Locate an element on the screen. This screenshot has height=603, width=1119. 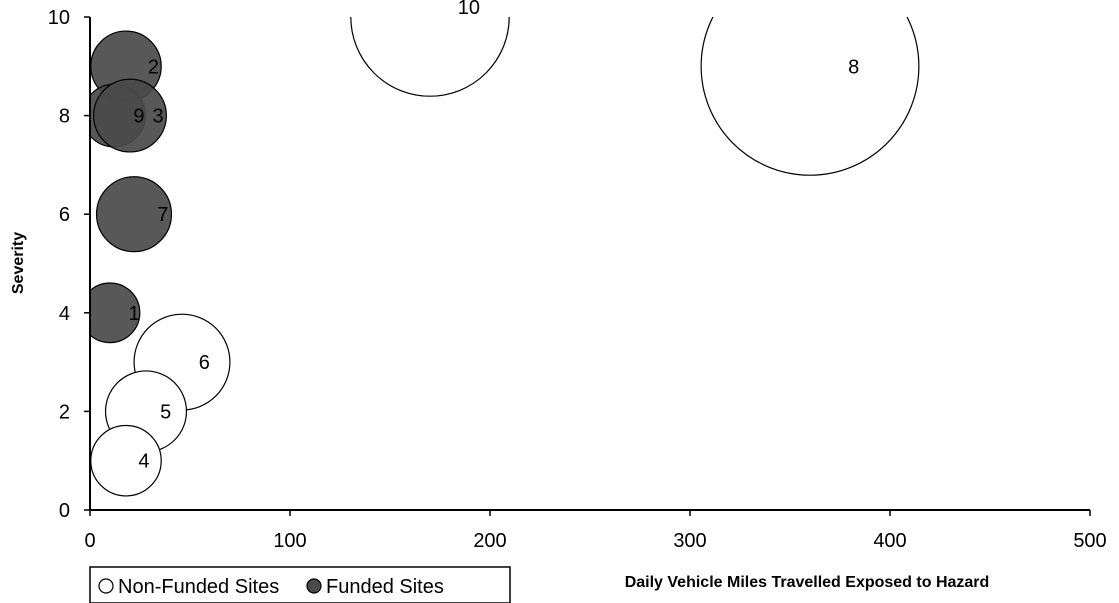
bubble-label: 6 is located at coordinates (204, 363).